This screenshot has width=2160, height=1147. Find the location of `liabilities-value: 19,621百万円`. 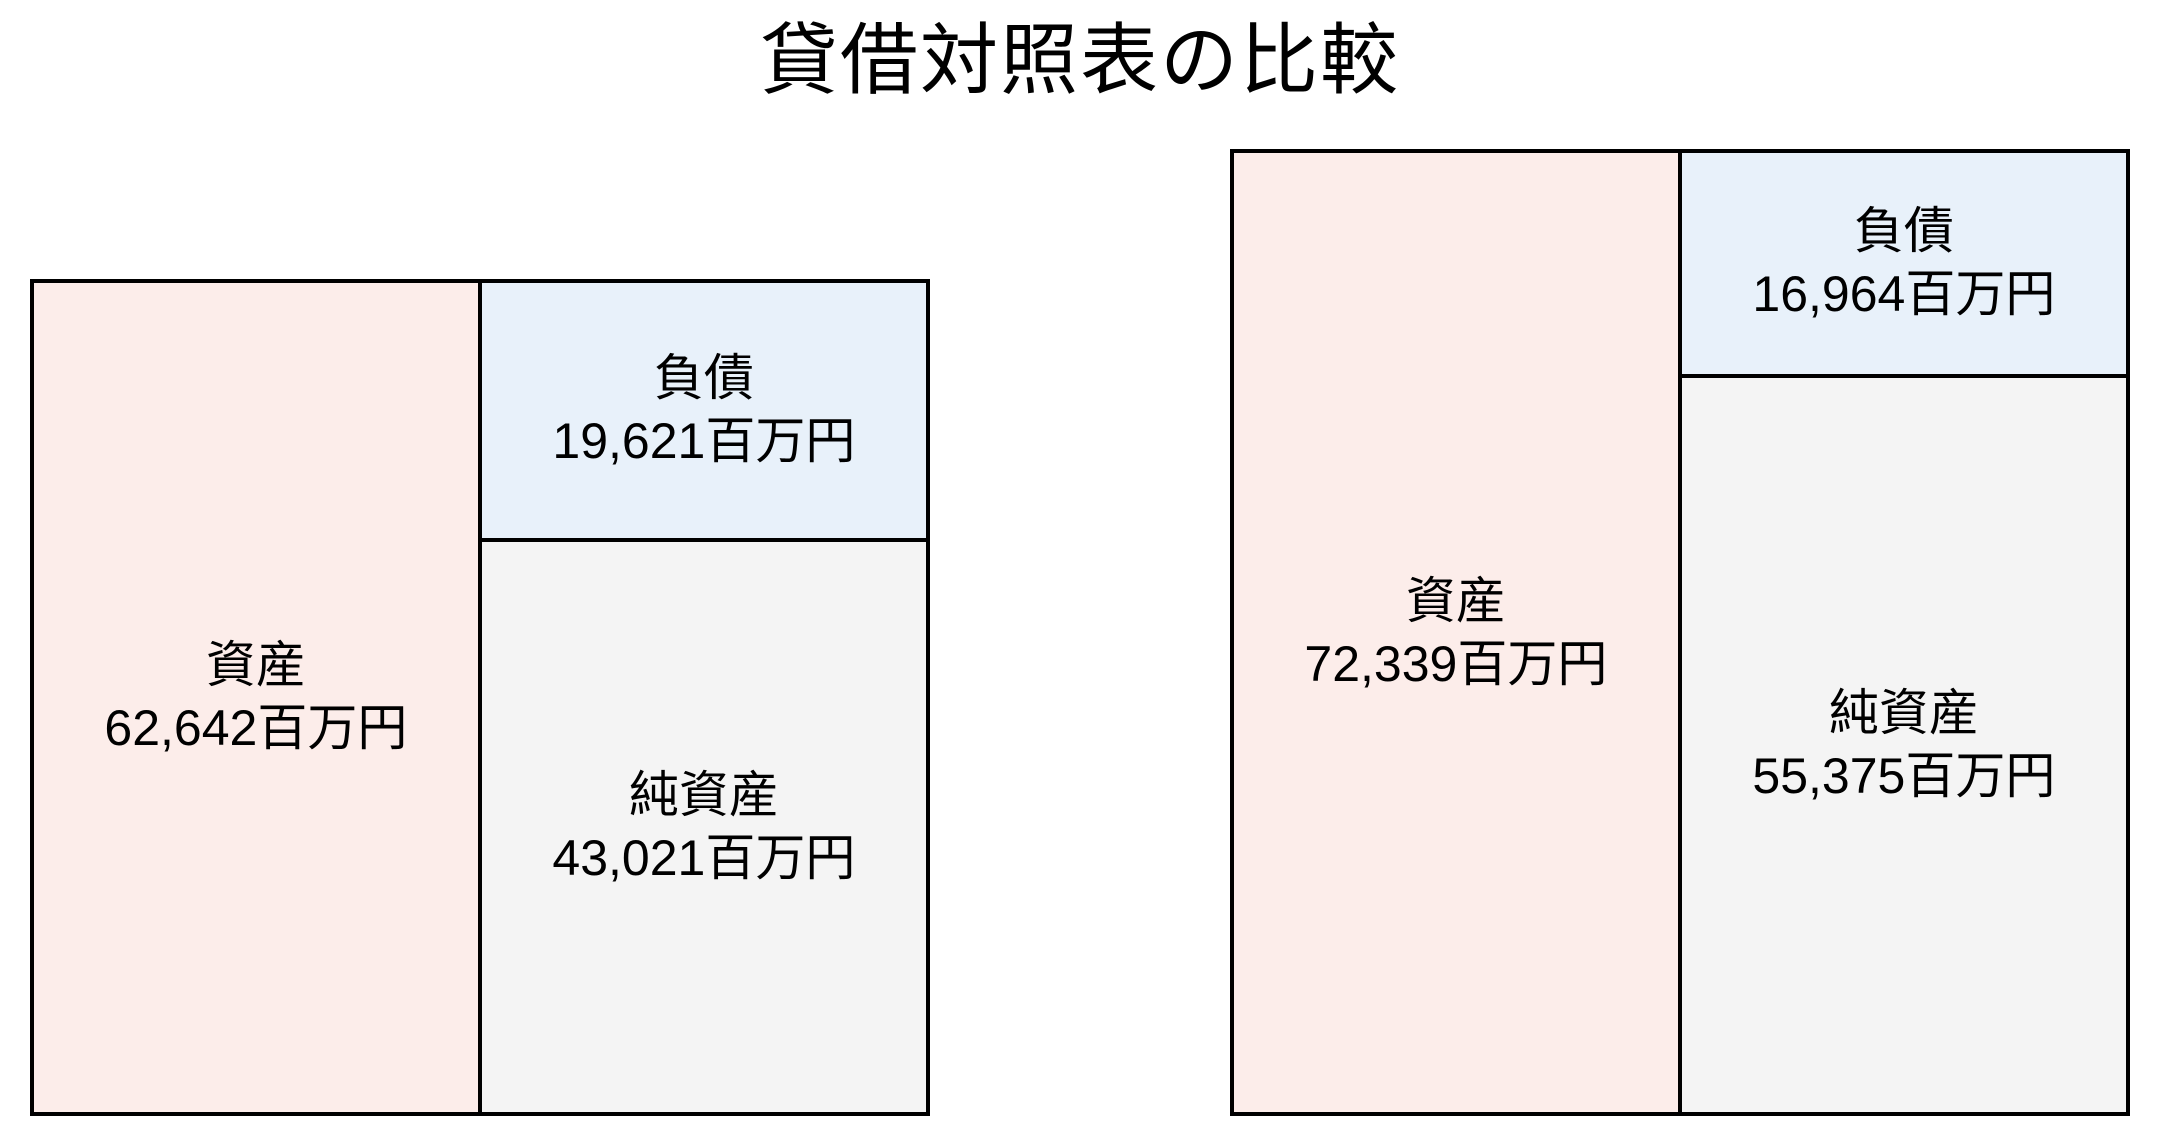

liabilities-value: 19,621百万円 is located at coordinates (704, 441).